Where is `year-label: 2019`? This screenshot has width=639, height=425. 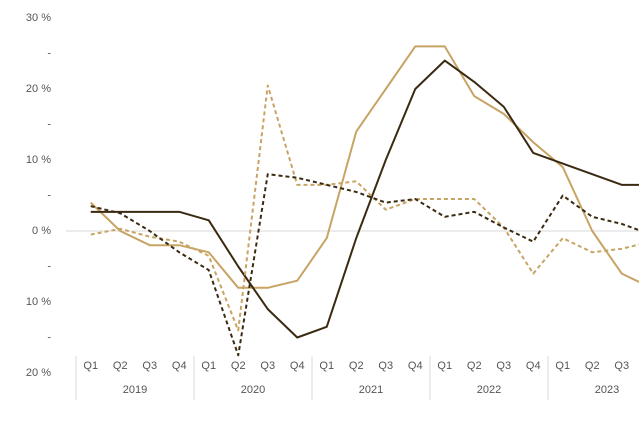 year-label: 2019 is located at coordinates (135, 390).